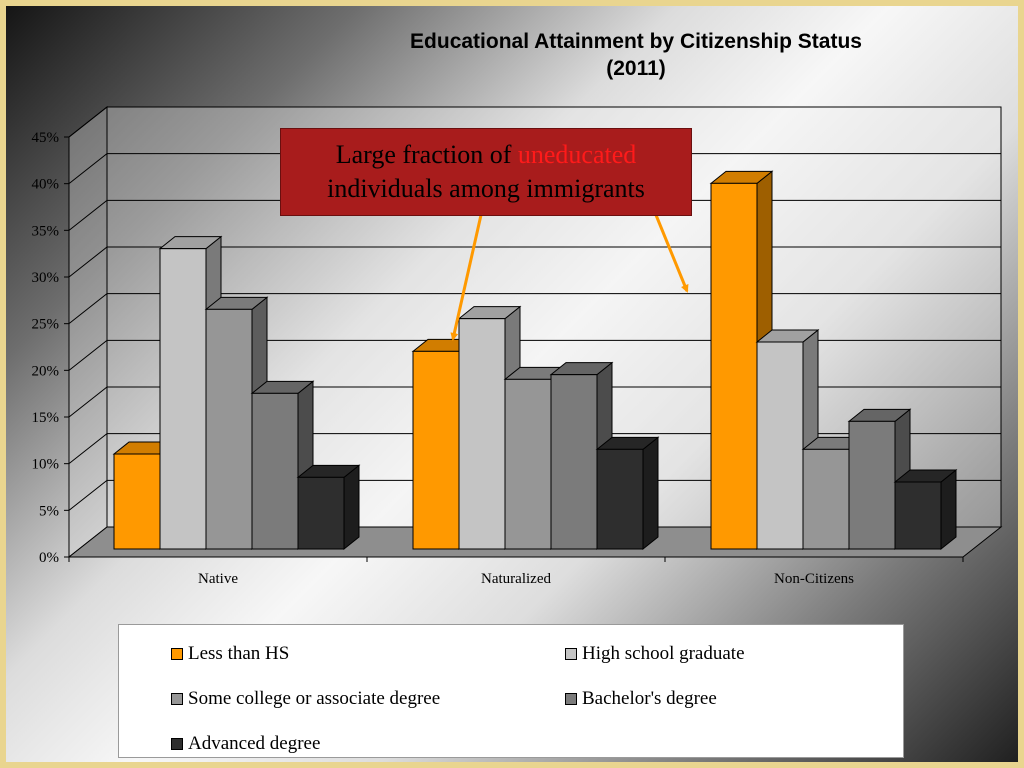 The image size is (1024, 768). Describe the element at coordinates (636, 68) in the screenshot. I see `chart-subtitle: (2011)` at that location.